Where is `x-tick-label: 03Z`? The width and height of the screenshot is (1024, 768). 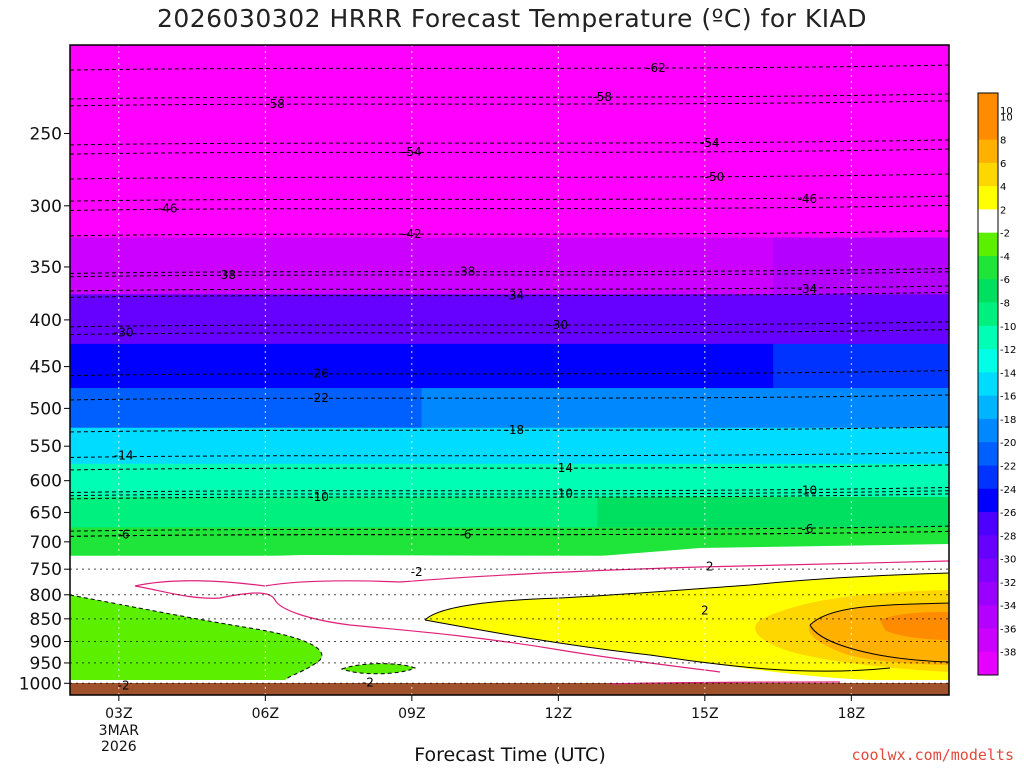
x-tick-label: 03Z is located at coordinates (118, 714).